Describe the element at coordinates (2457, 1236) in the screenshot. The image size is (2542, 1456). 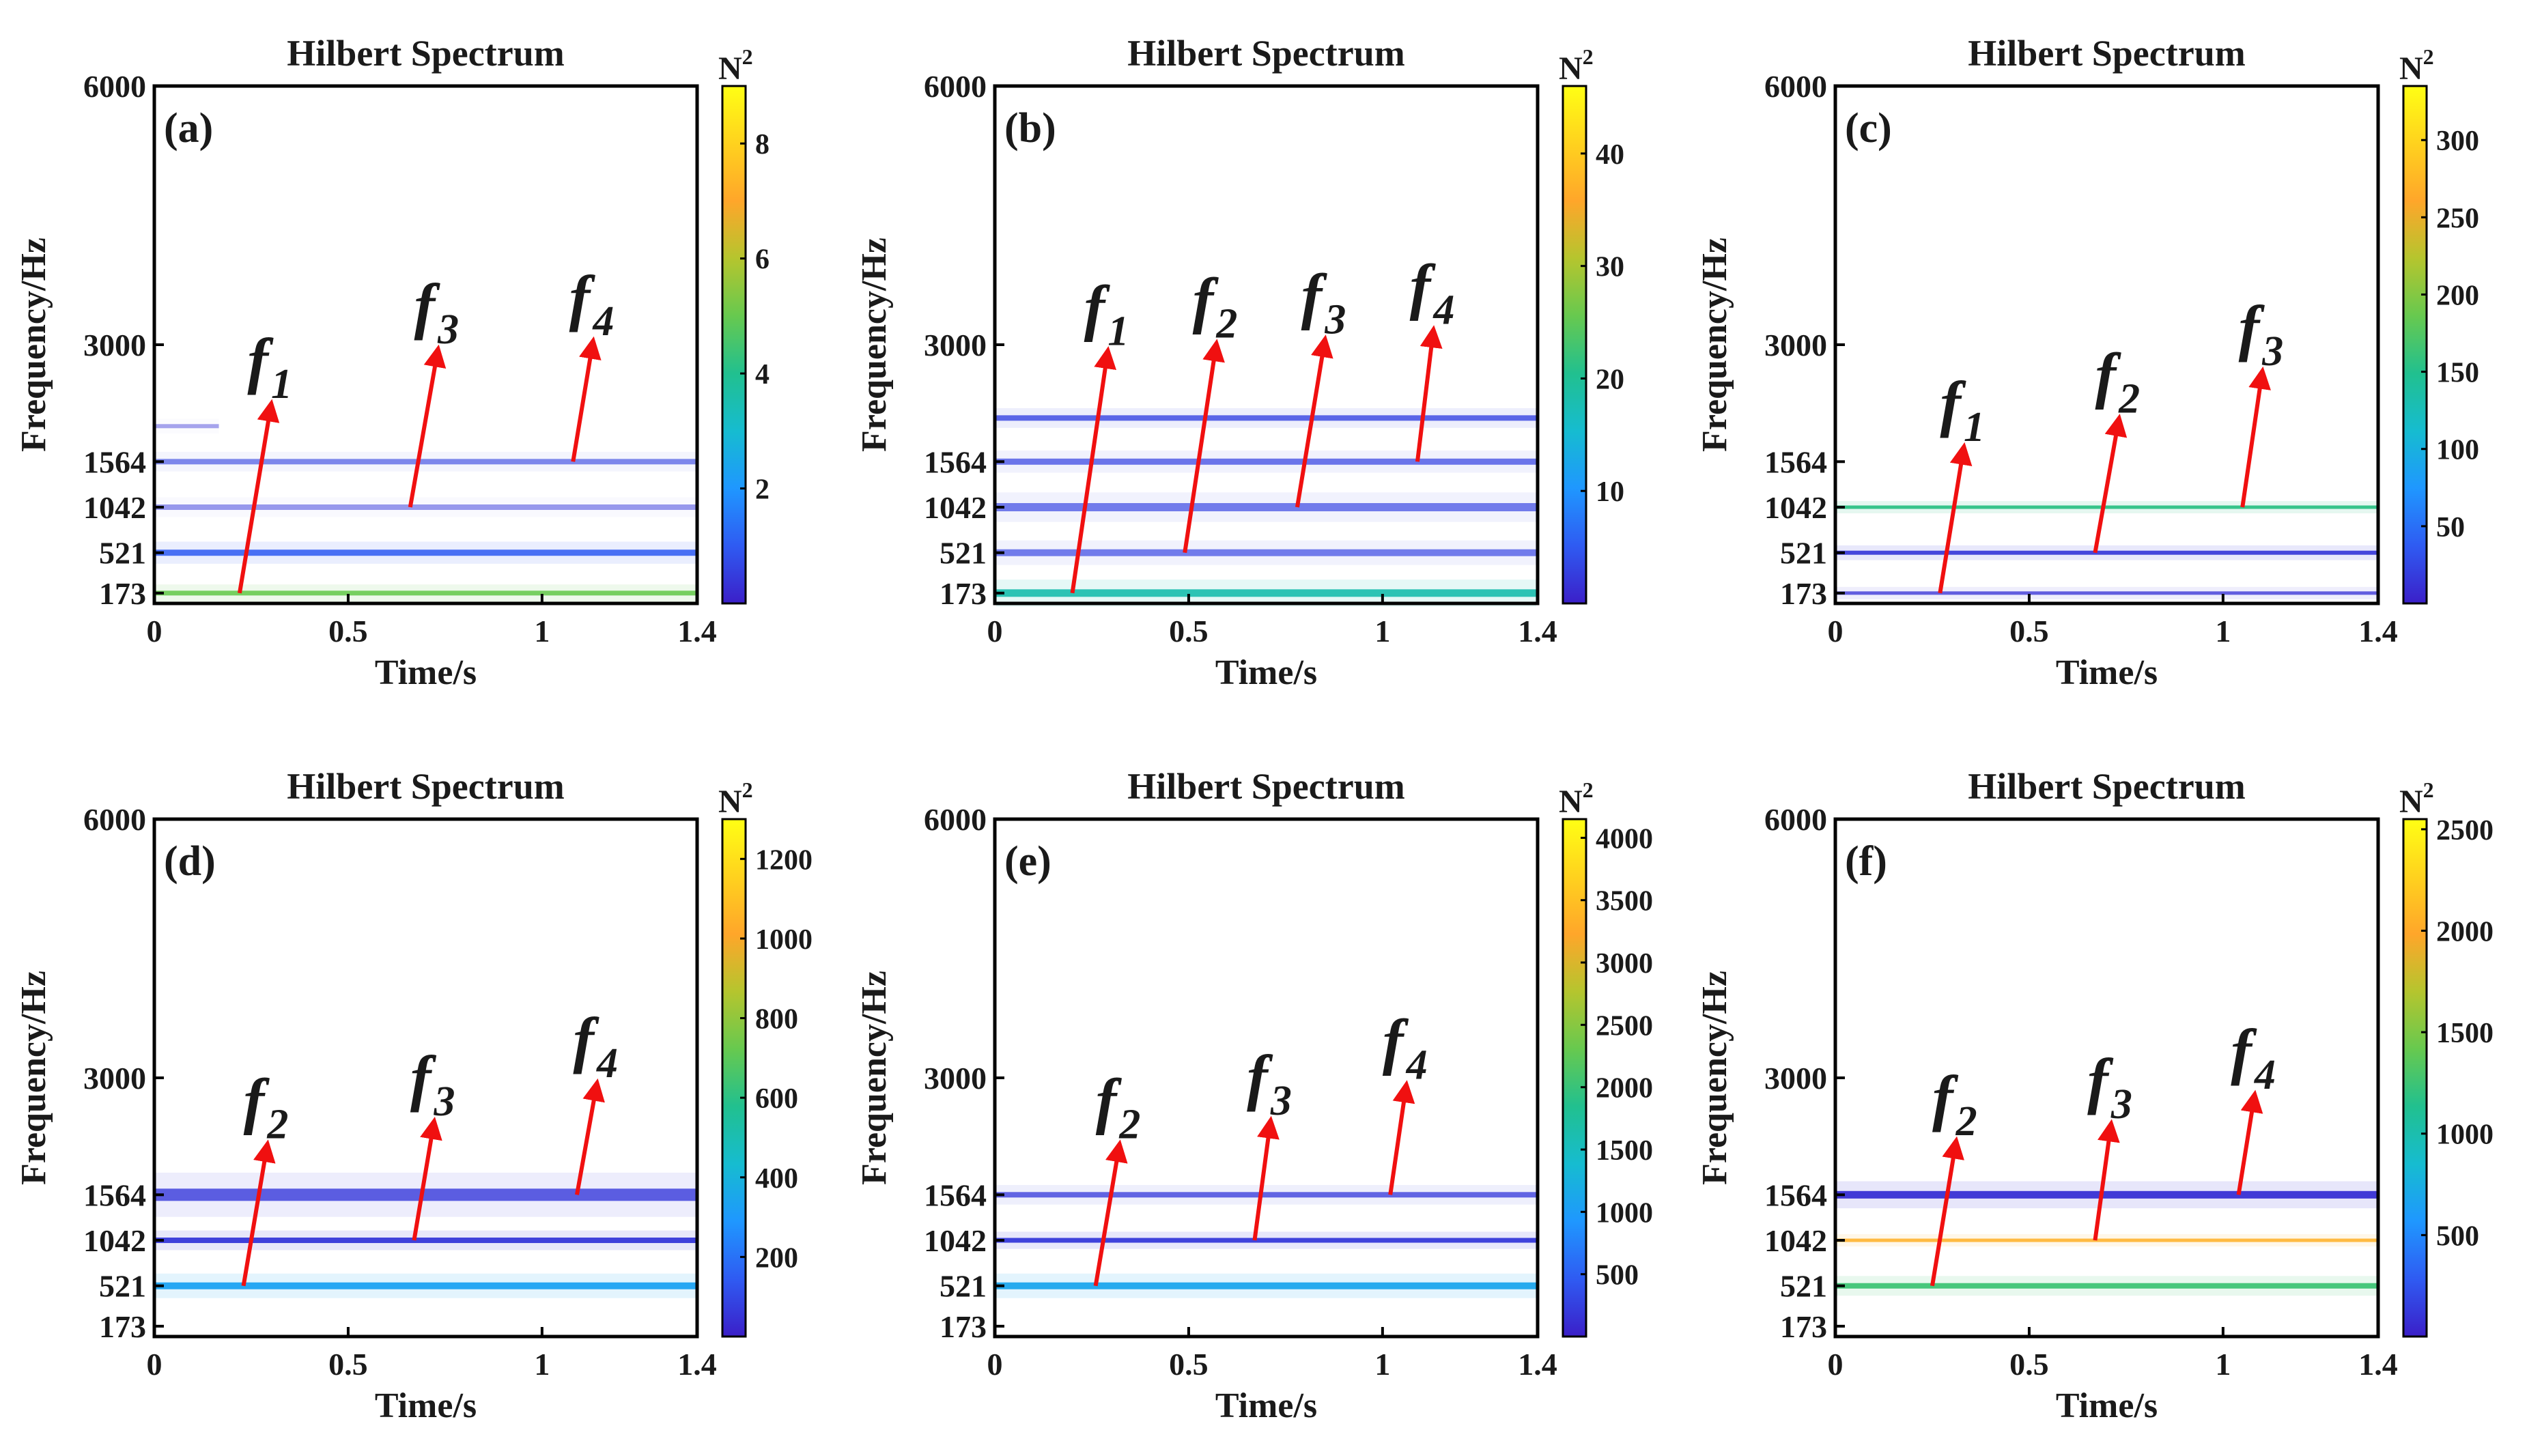
I see `colorbar-tick-label: 500` at that location.